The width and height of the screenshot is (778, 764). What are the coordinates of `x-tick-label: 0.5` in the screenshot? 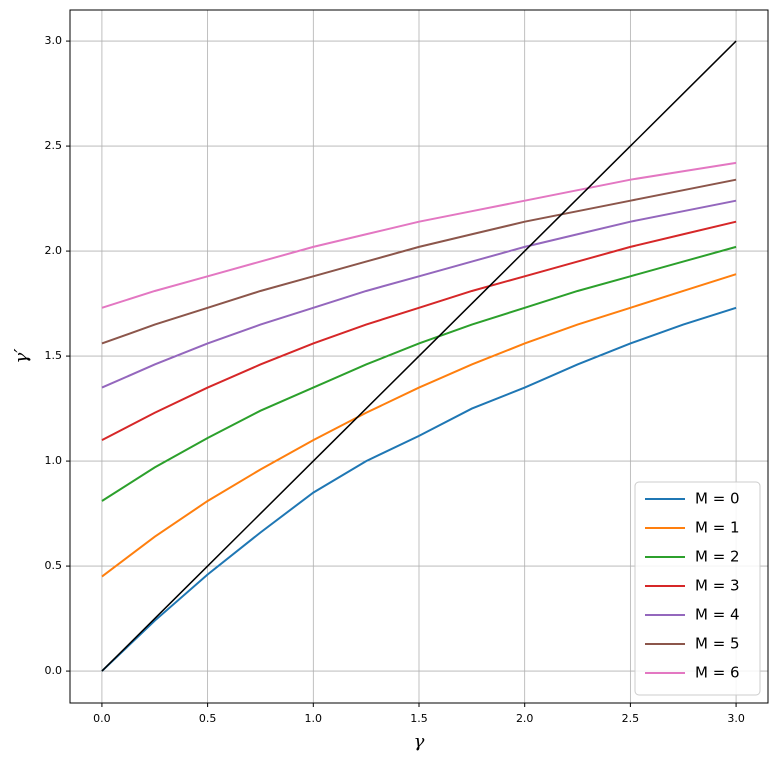 It's located at (208, 718).